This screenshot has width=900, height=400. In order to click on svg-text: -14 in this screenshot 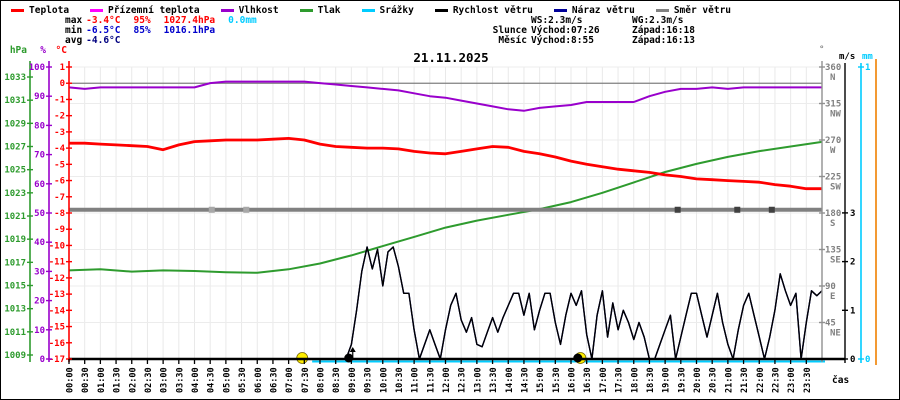, I will do `click(57, 311)`.